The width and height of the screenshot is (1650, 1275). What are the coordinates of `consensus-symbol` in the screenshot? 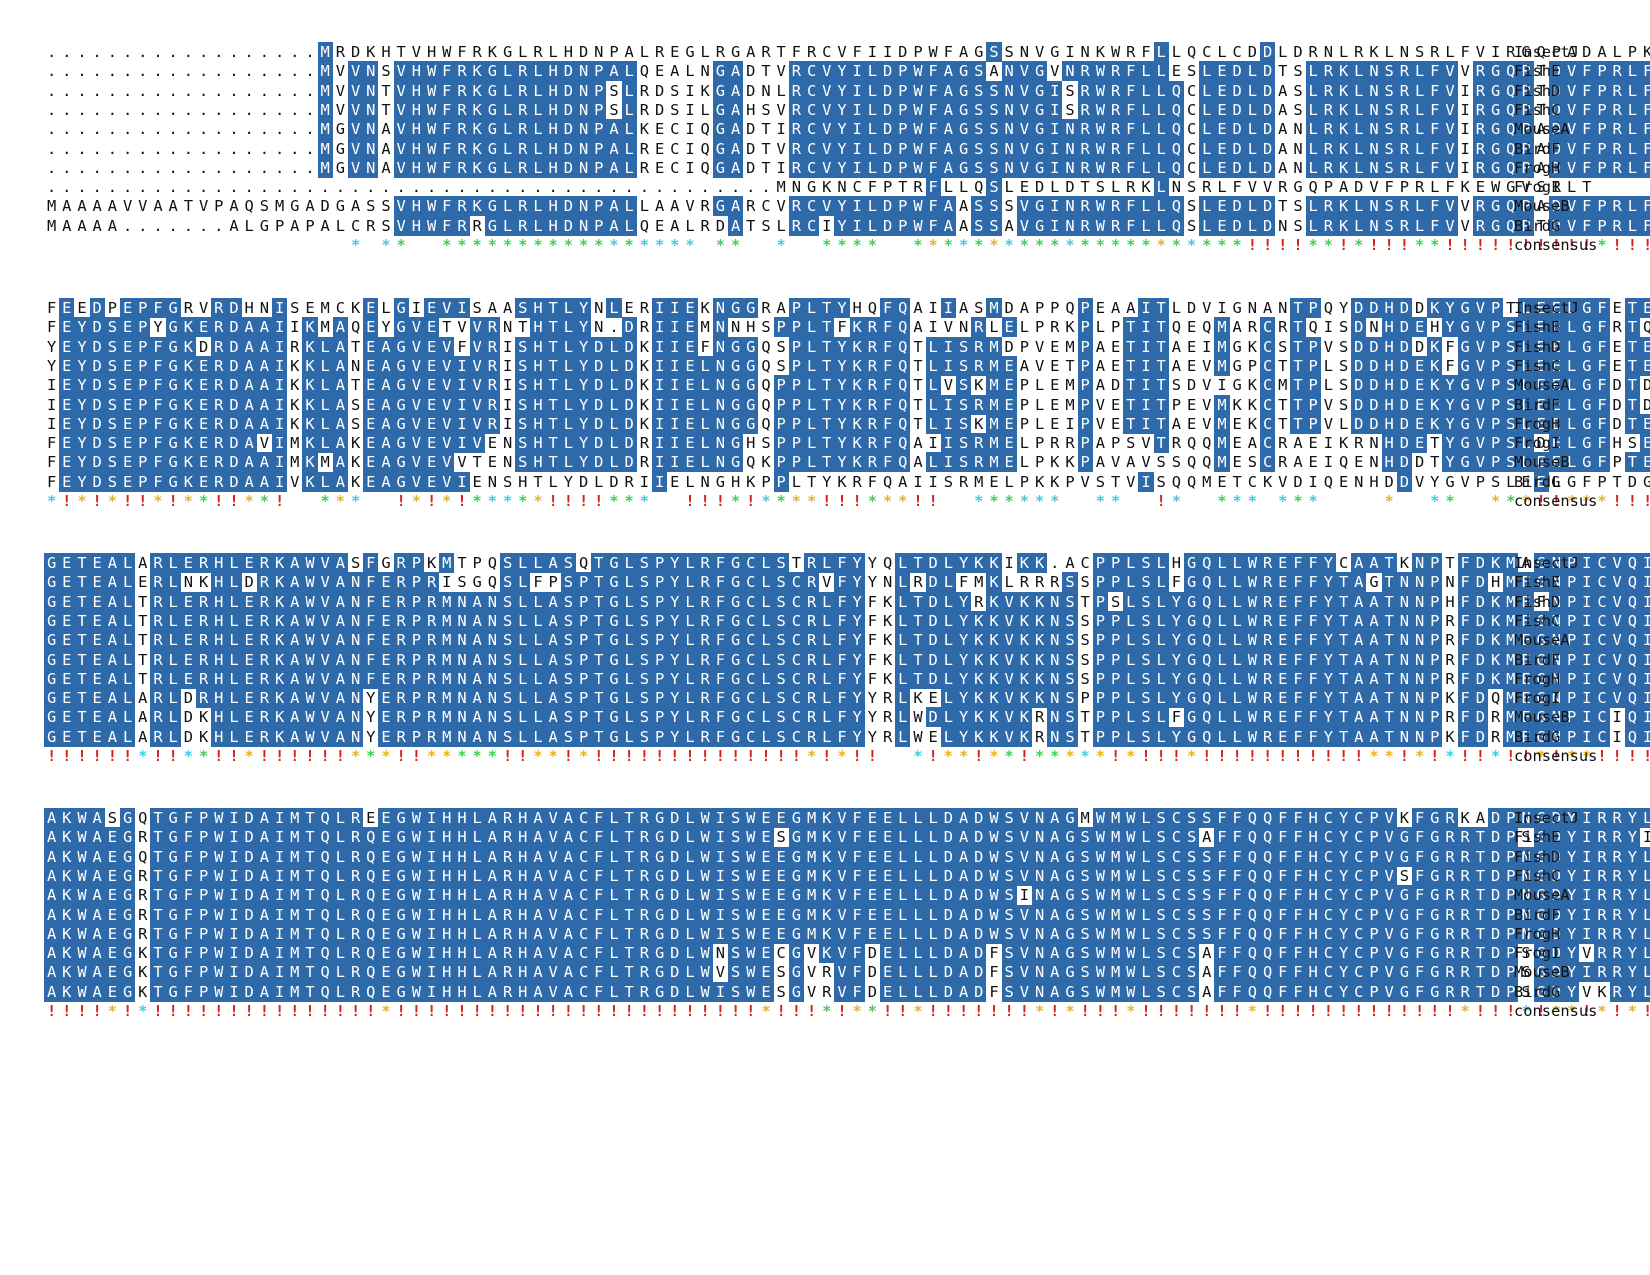 It's located at (765, 245).